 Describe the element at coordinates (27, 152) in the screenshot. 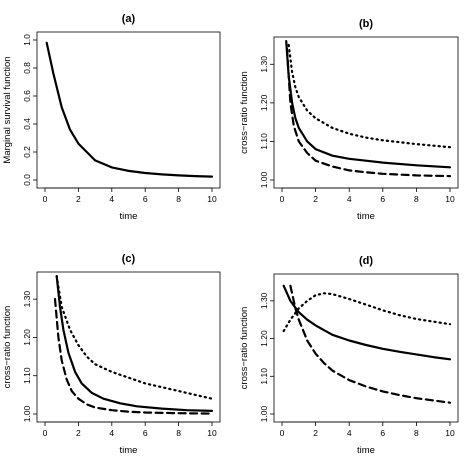

I see `y-tick-label: 0.2` at that location.